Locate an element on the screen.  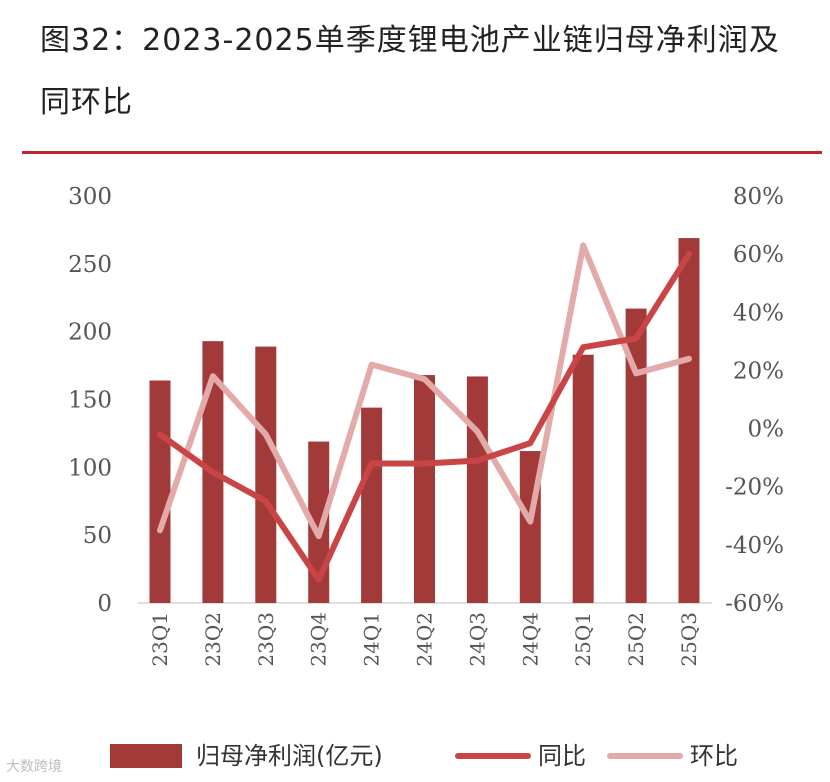
right-tick-label: -60% is located at coordinates (754, 604).